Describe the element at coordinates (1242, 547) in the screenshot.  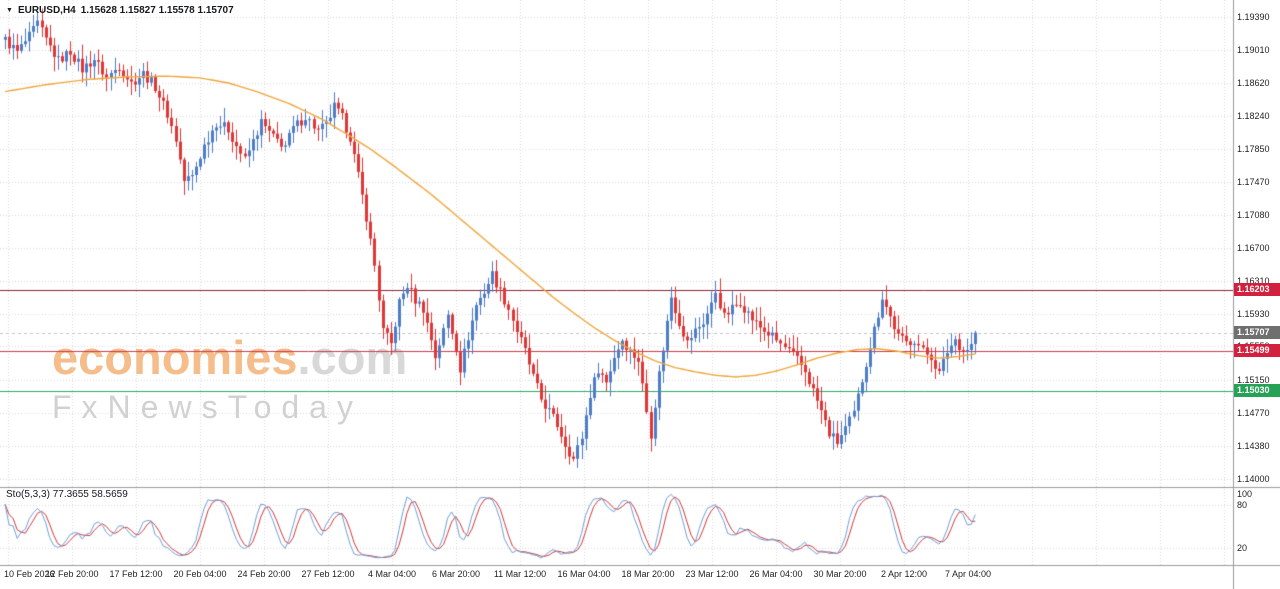
I see `indicator-axis-label: 20` at that location.